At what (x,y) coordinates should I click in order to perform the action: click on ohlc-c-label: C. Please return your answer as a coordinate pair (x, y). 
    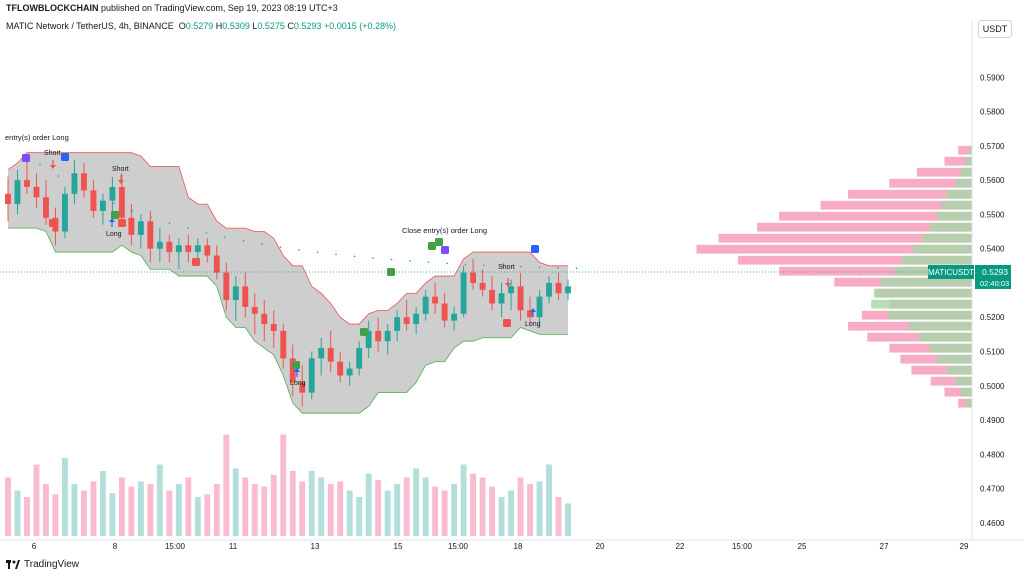
    Looking at the image, I should click on (290, 26).